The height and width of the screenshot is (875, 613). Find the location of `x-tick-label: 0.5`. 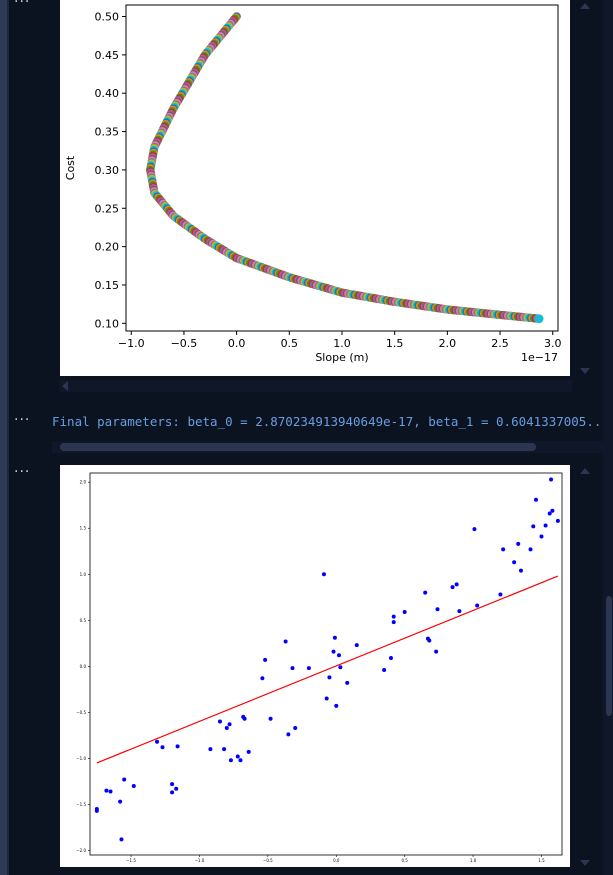

x-tick-label: 0.5 is located at coordinates (404, 860).